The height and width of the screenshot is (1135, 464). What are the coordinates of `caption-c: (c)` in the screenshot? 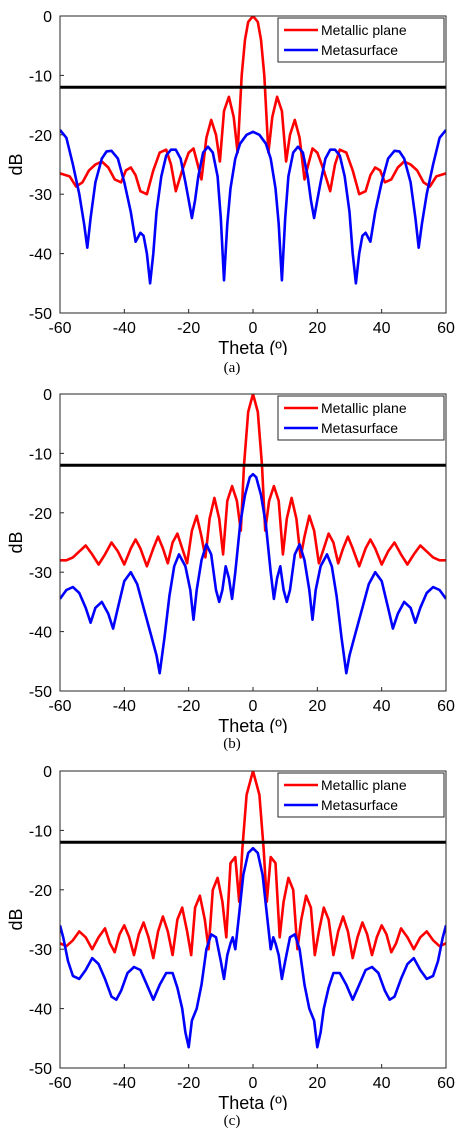 It's located at (232, 1121).